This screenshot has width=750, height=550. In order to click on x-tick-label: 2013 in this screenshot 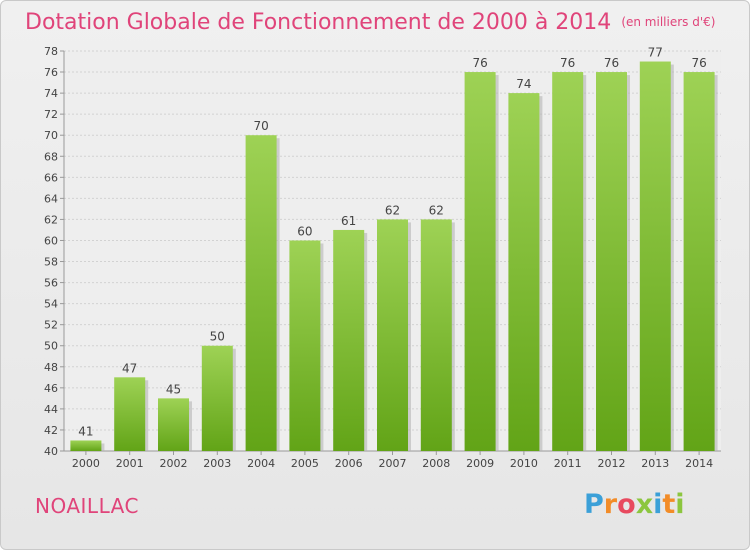, I will do `click(655, 463)`.